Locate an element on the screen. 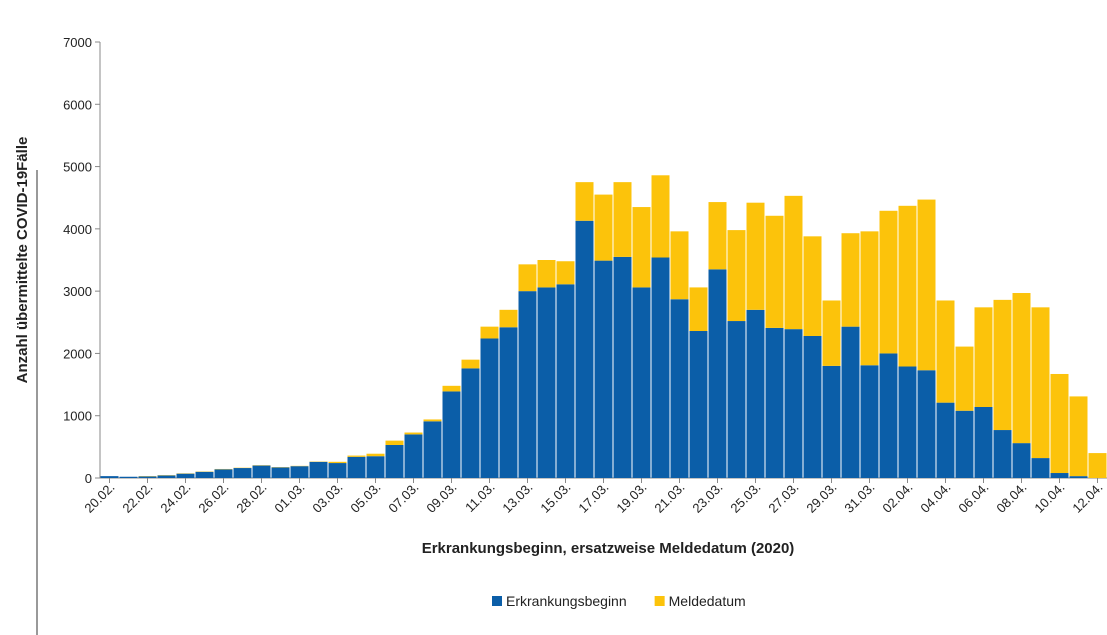 Image resolution: width=1107 pixels, height=635 pixels. y-tick-label: 7000 is located at coordinates (77, 42).